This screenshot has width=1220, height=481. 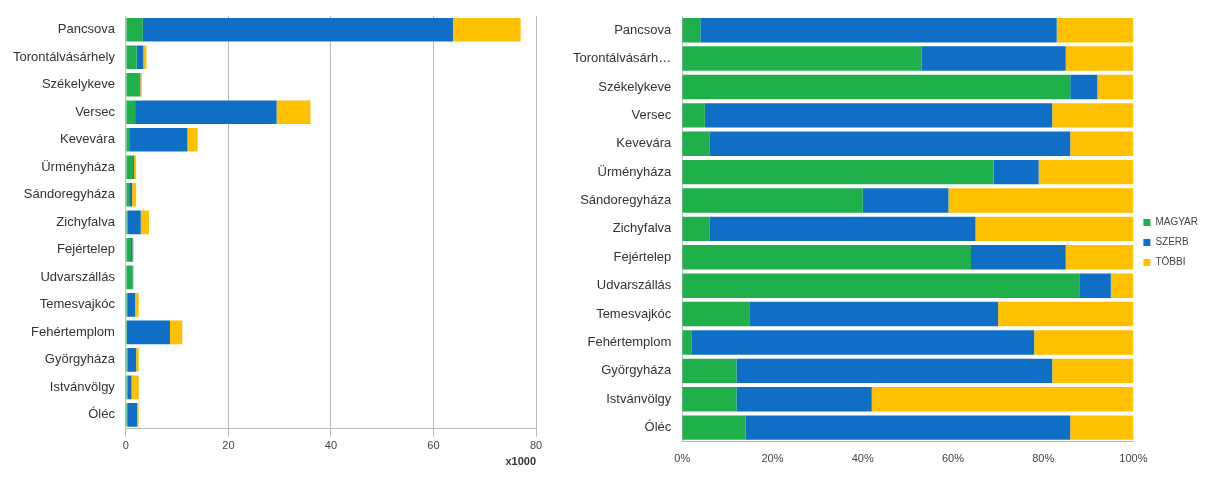 I want to click on x-tick-label: 80%, so click(x=1043, y=458).